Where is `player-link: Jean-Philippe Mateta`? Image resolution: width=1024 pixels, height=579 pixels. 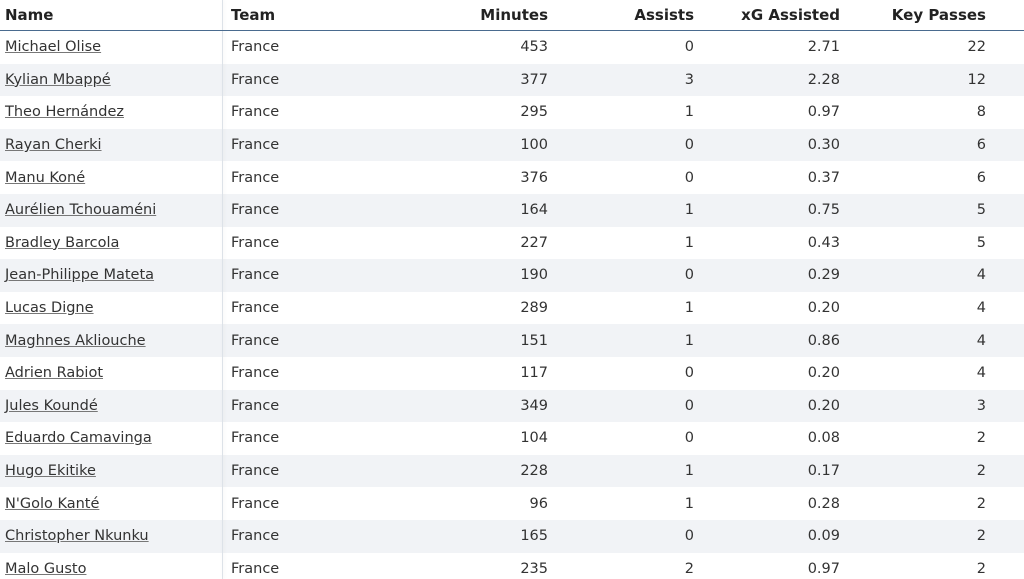 player-link: Jean-Philippe Mateta is located at coordinates (80, 275).